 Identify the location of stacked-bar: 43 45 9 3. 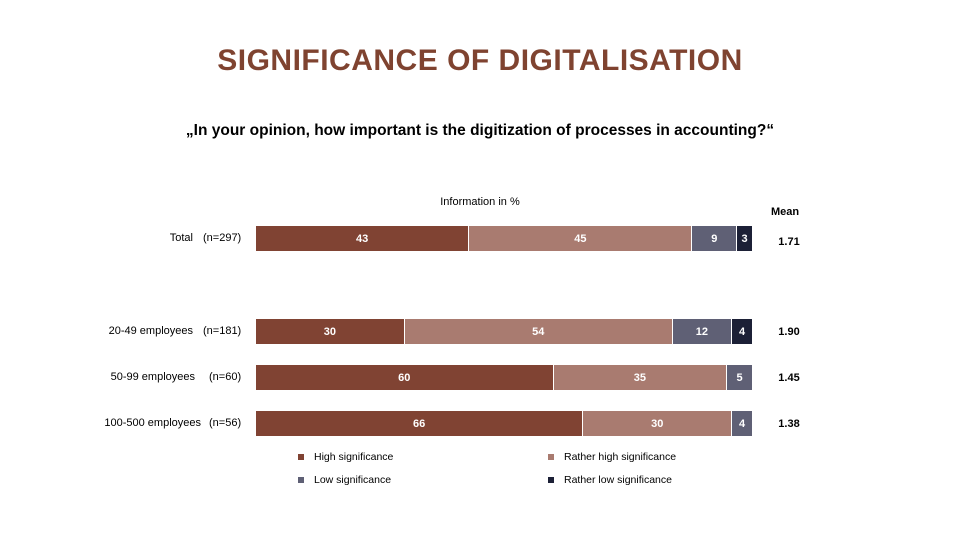
(504, 238).